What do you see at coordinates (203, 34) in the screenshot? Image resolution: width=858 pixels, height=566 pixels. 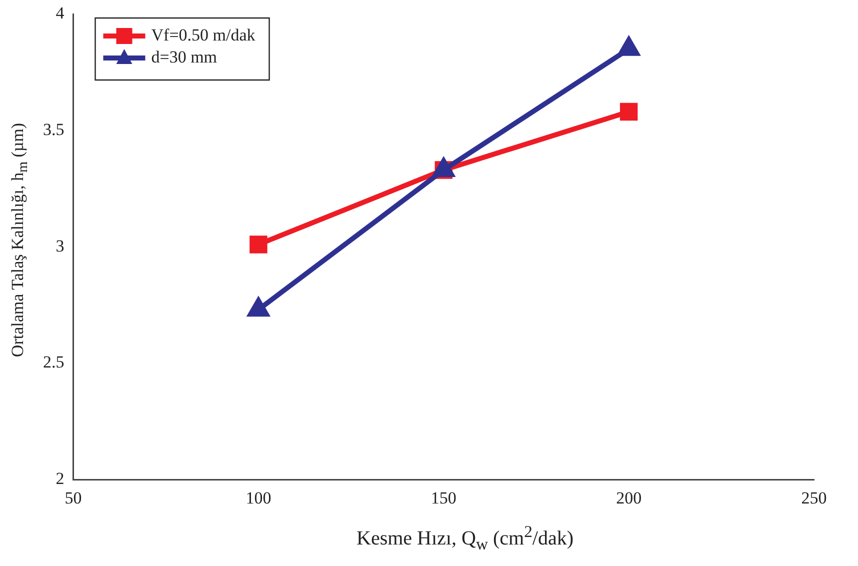 I see `legend-label: Vf=0.50 m/dak` at bounding box center [203, 34].